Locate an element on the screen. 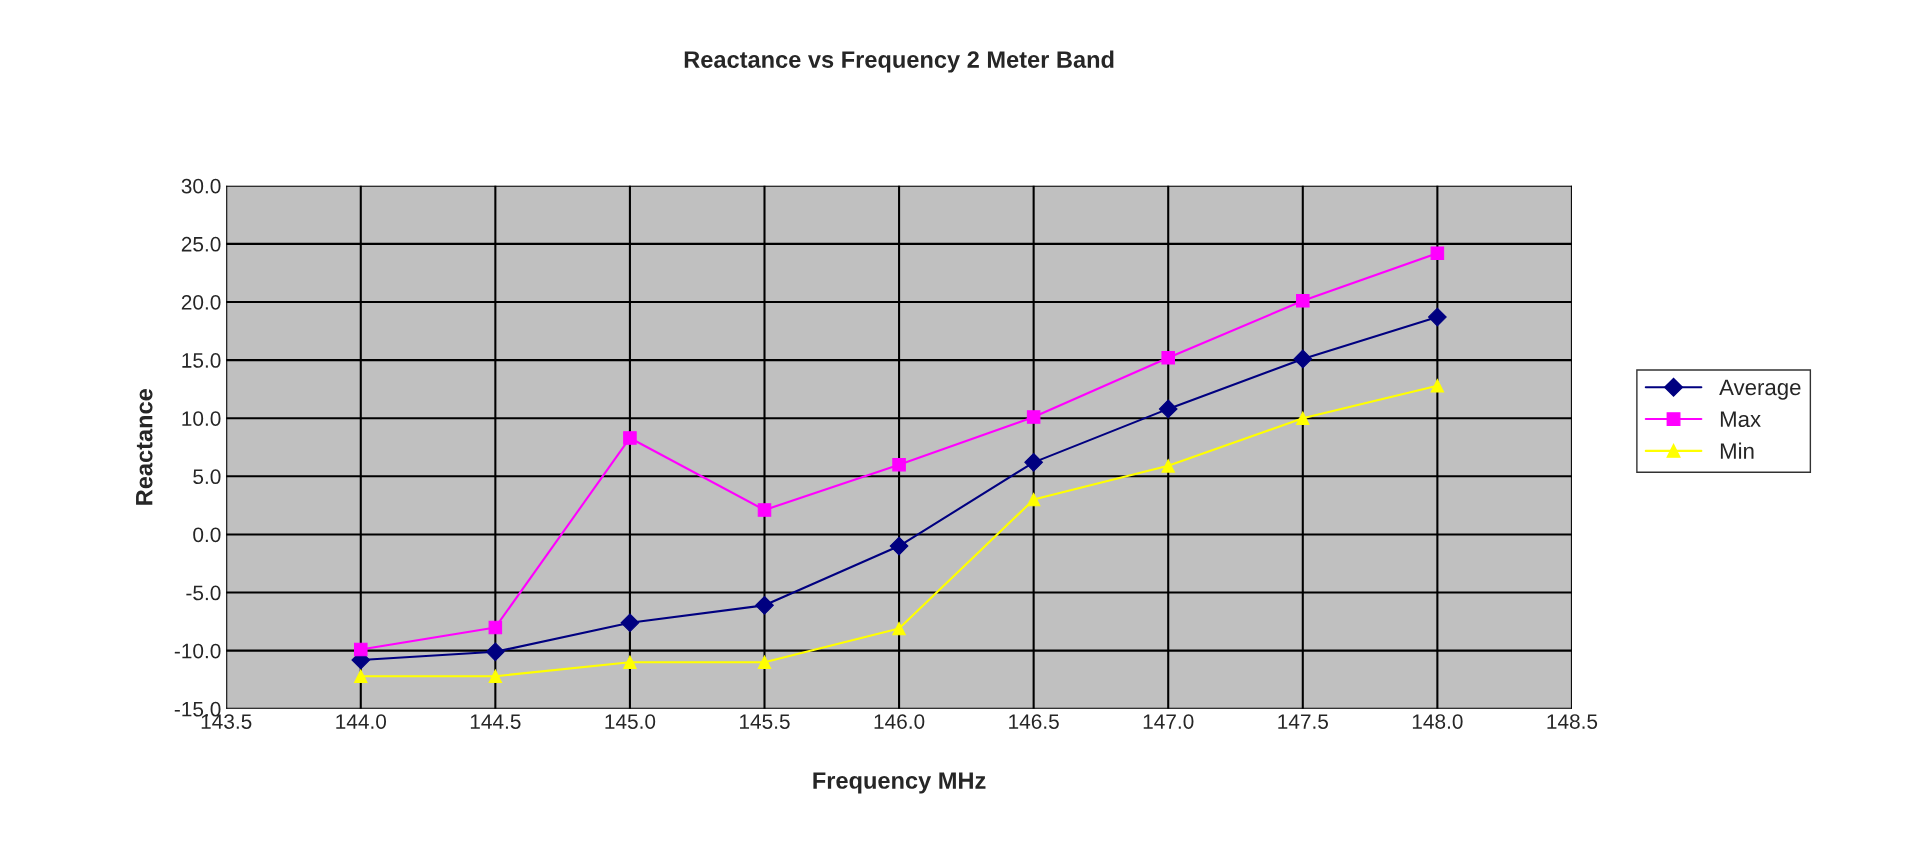  y-tick-label: 25.0 is located at coordinates (201, 244).